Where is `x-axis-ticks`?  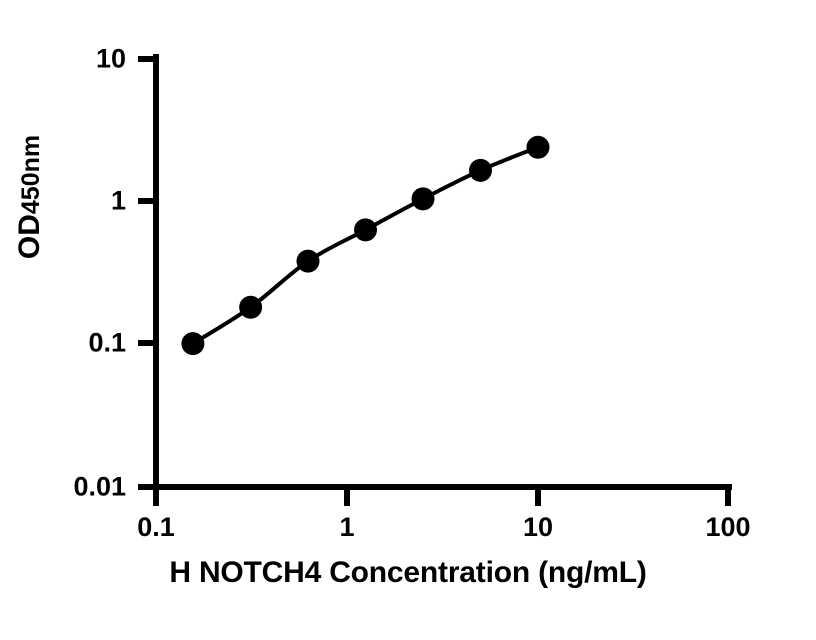
x-axis-ticks is located at coordinates (442, 495).